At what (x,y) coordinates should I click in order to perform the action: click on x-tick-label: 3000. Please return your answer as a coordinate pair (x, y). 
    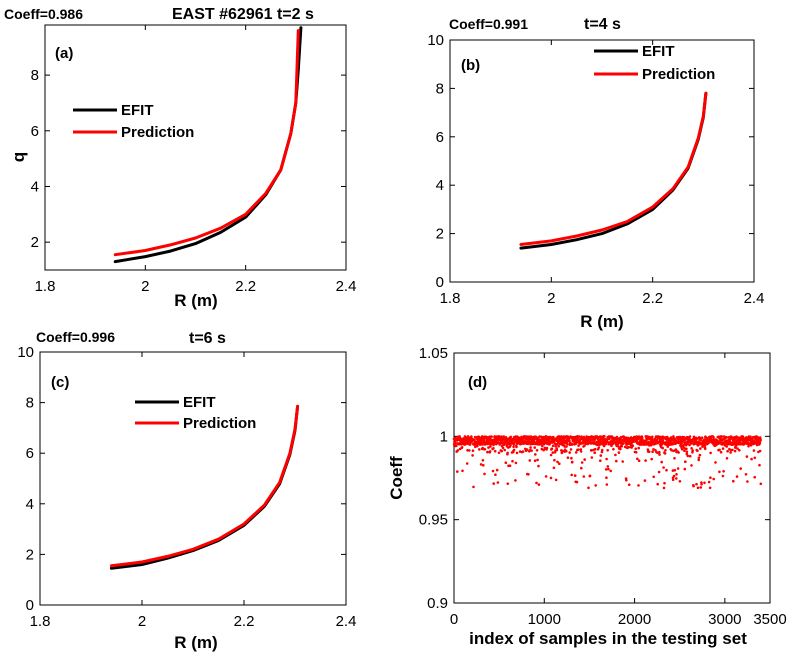
    Looking at the image, I should click on (724, 619).